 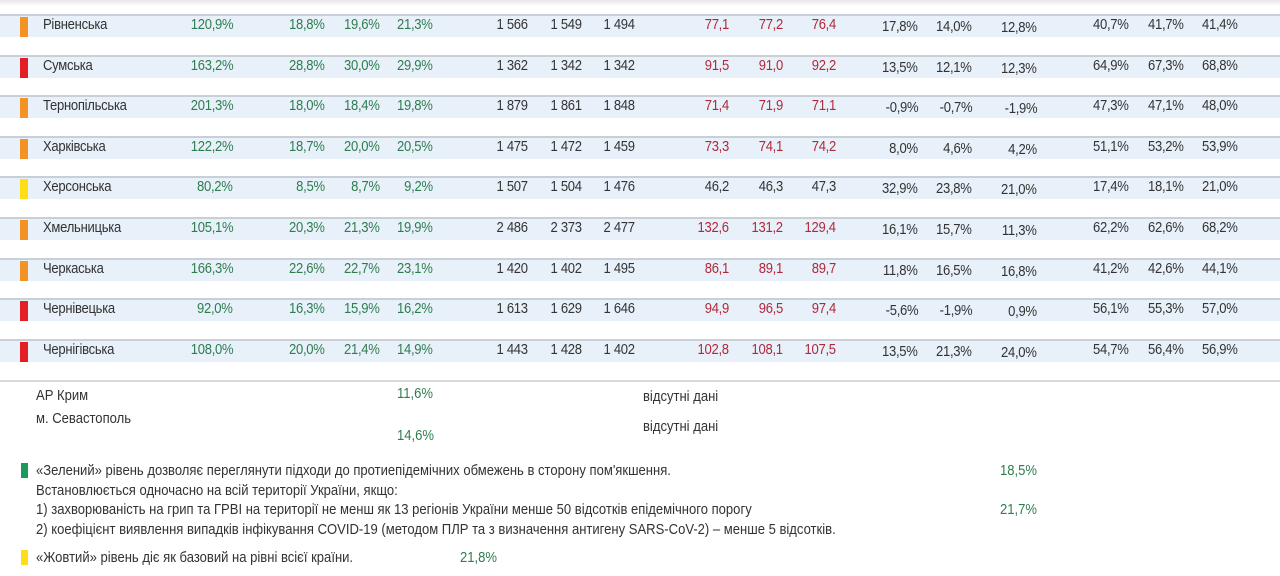 I want to click on positivity-week1: 18,0%, so click(x=307, y=106).